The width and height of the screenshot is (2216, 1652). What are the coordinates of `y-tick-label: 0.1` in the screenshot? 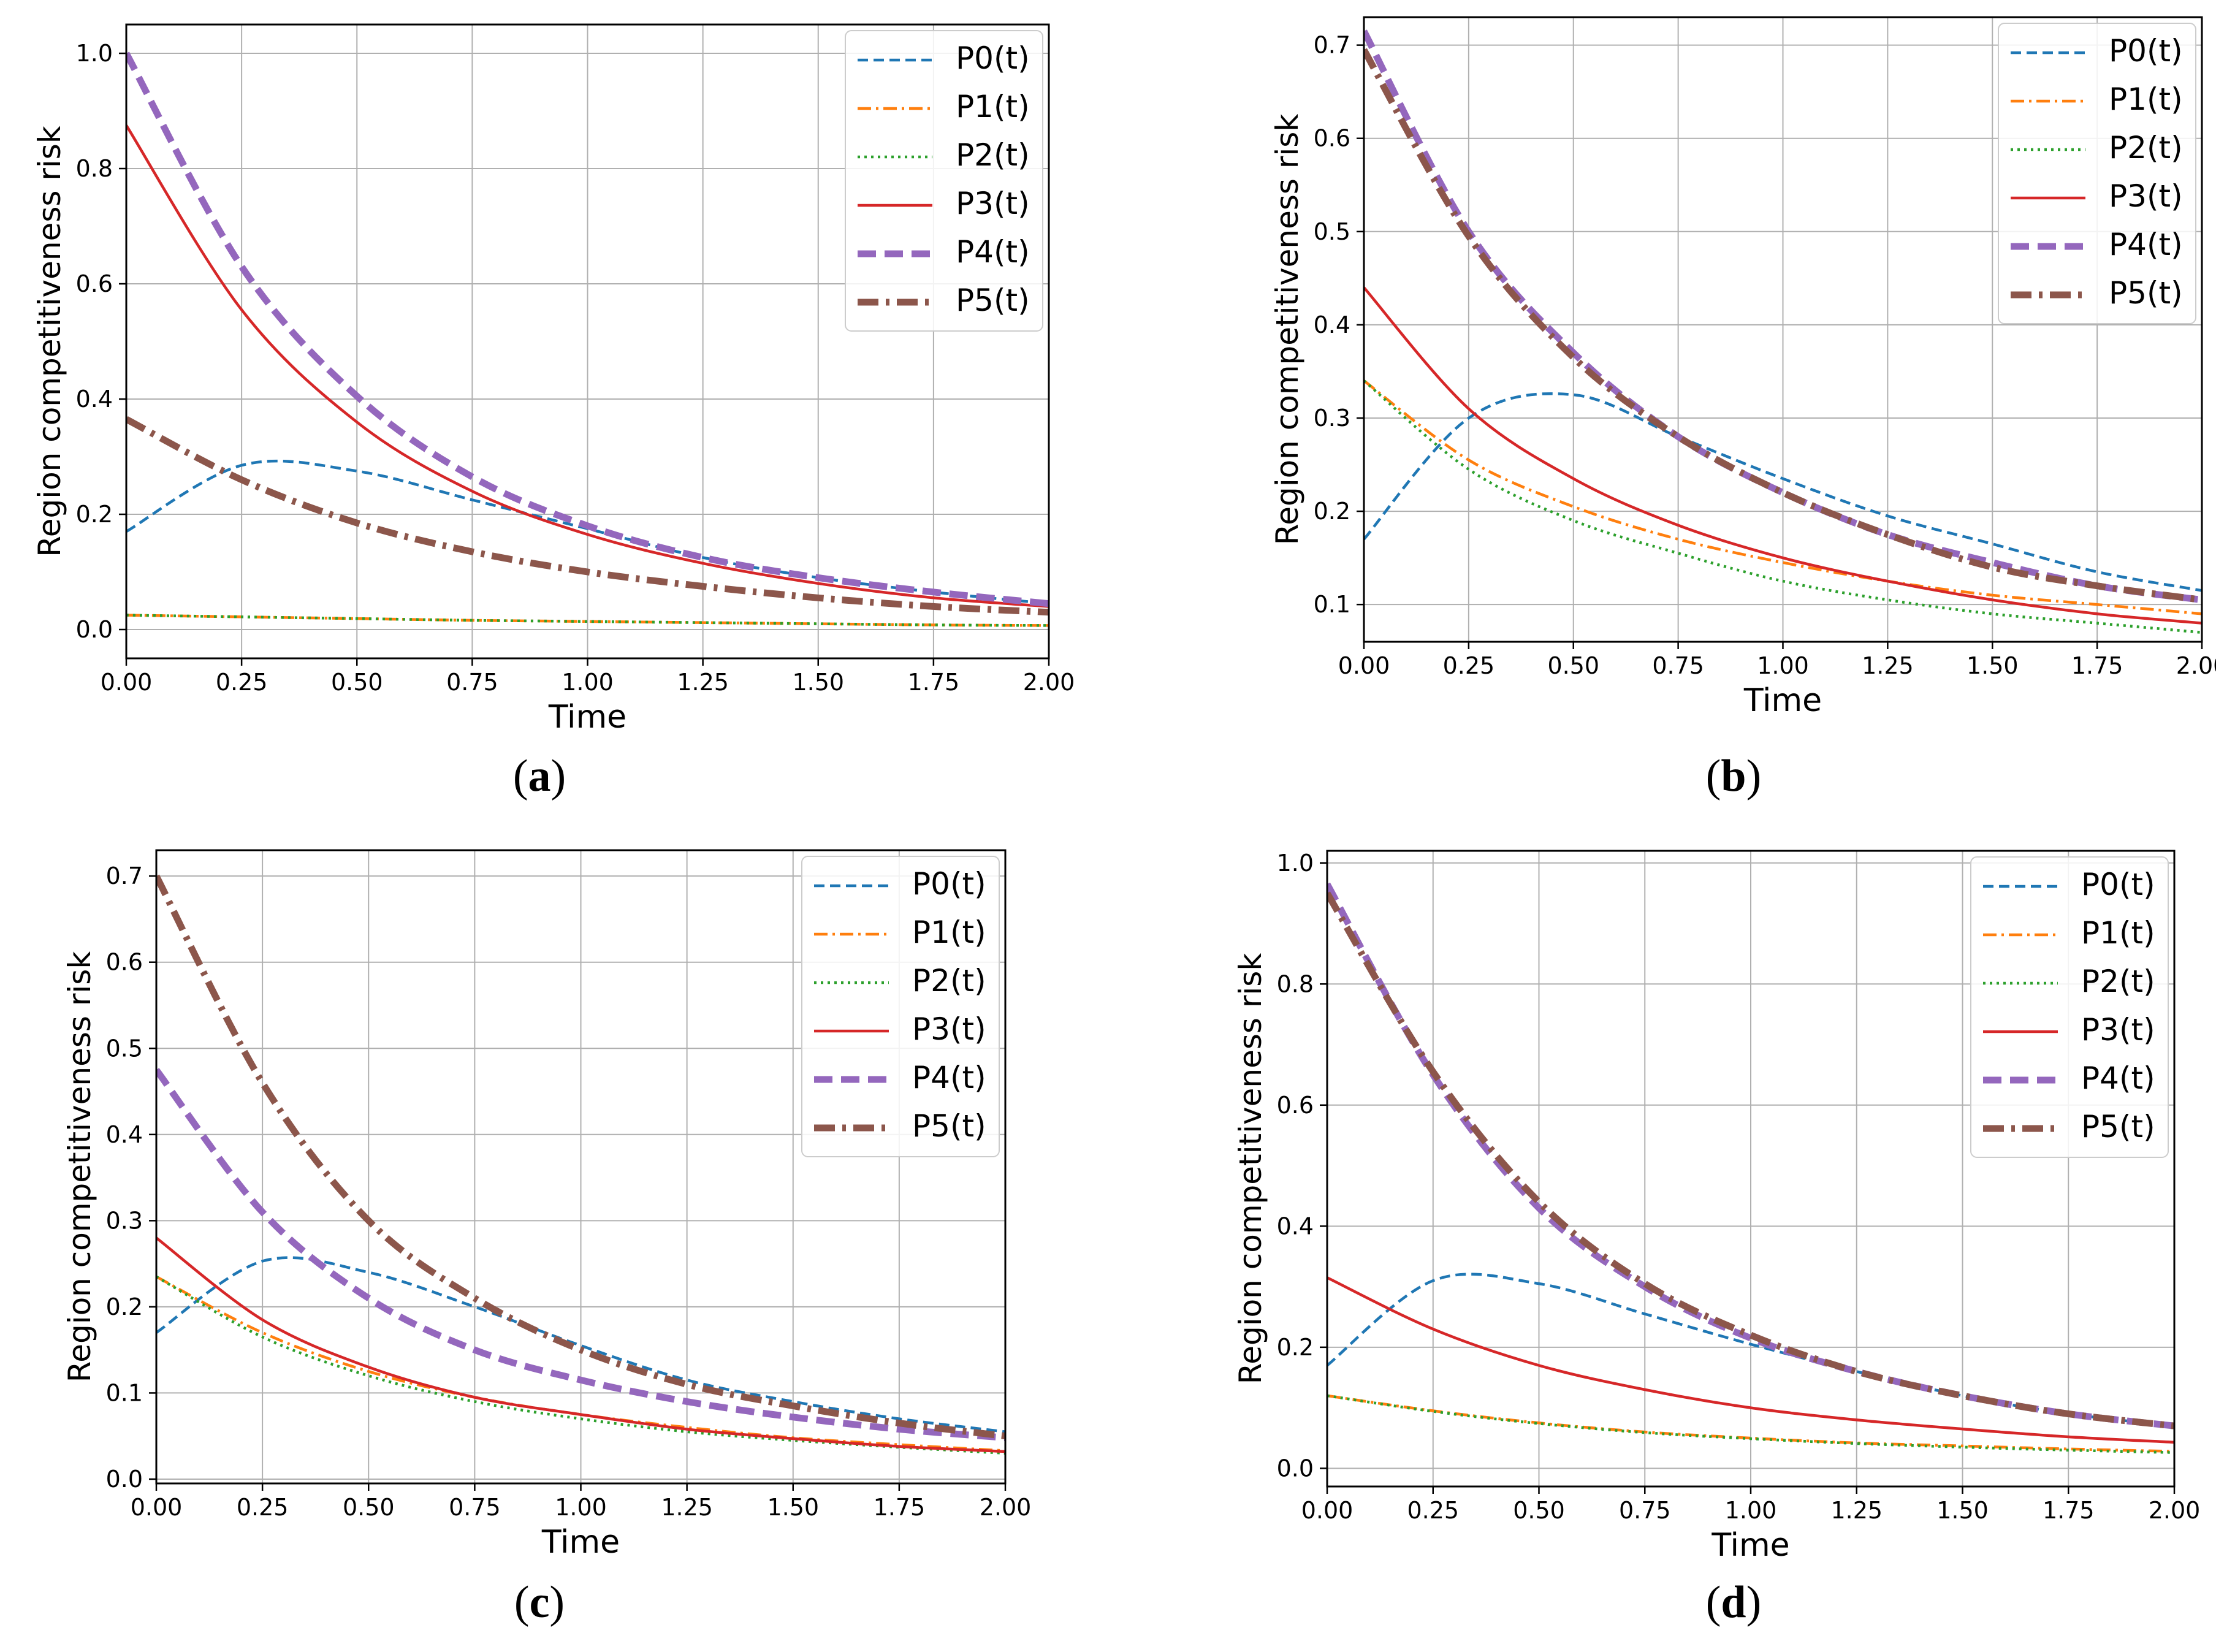 It's located at (1332, 604).